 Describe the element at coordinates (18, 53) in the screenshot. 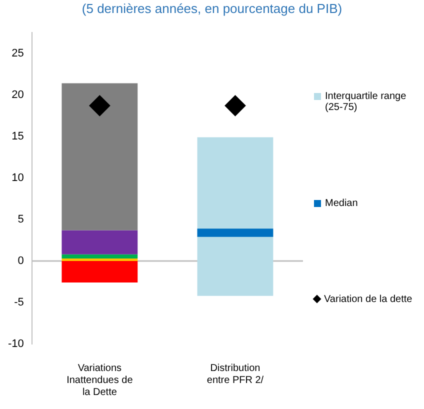

I see `y-tick-label: 25` at that location.